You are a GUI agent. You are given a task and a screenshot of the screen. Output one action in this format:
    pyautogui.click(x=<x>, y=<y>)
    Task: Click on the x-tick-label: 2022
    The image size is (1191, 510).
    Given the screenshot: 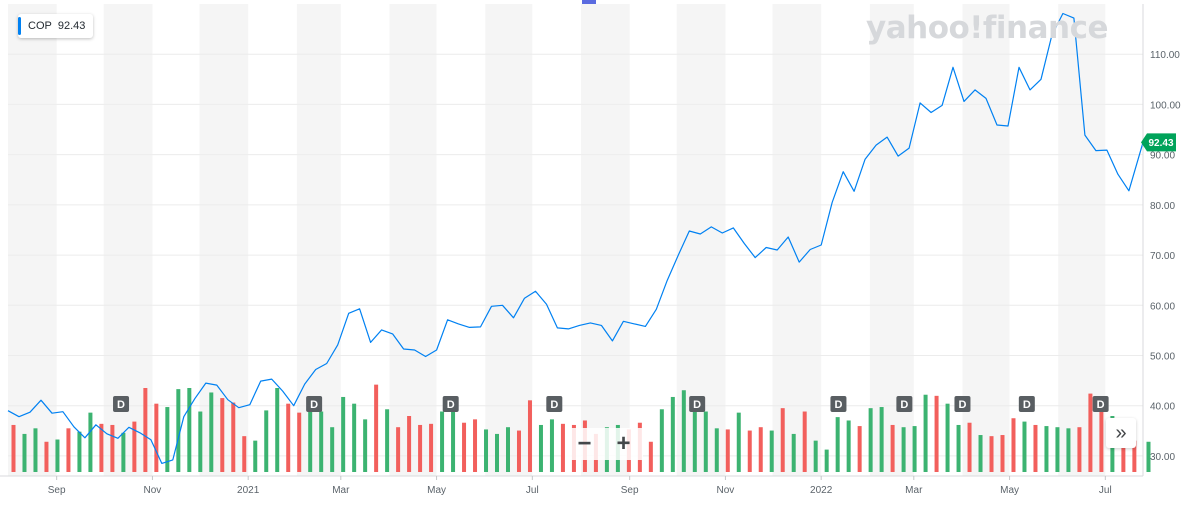 What is the action you would take?
    pyautogui.click(x=821, y=490)
    